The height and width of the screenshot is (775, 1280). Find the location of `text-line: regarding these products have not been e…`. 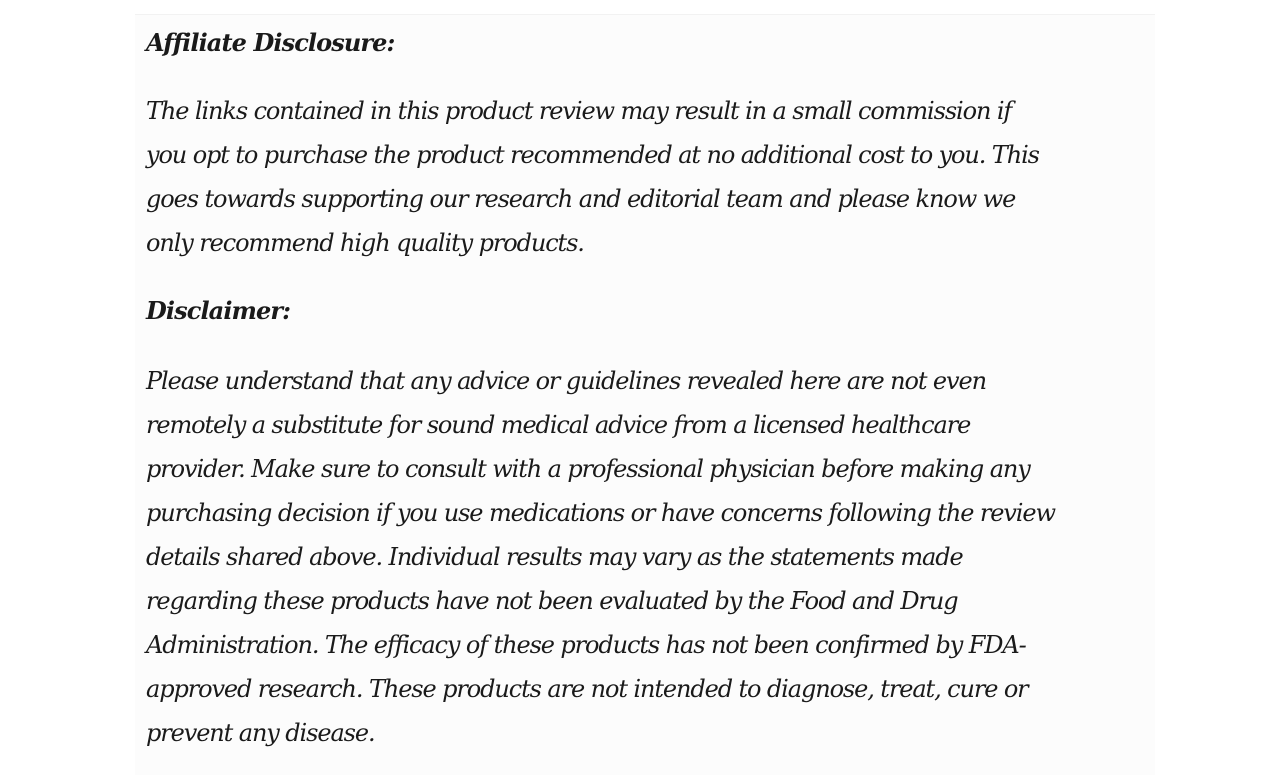

text-line: regarding these products have not been e… is located at coordinates (552, 601).